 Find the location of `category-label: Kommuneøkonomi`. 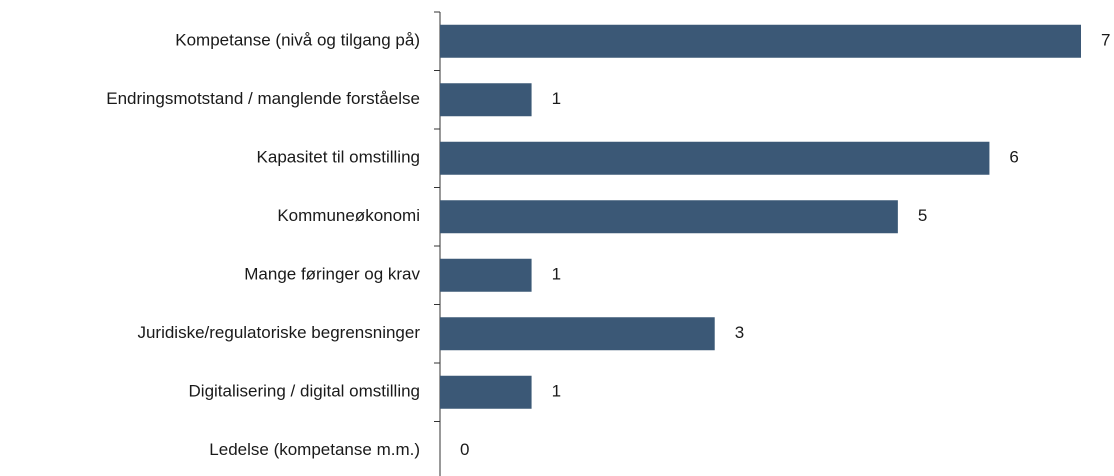

category-label: Kommuneøkonomi is located at coordinates (348, 215).